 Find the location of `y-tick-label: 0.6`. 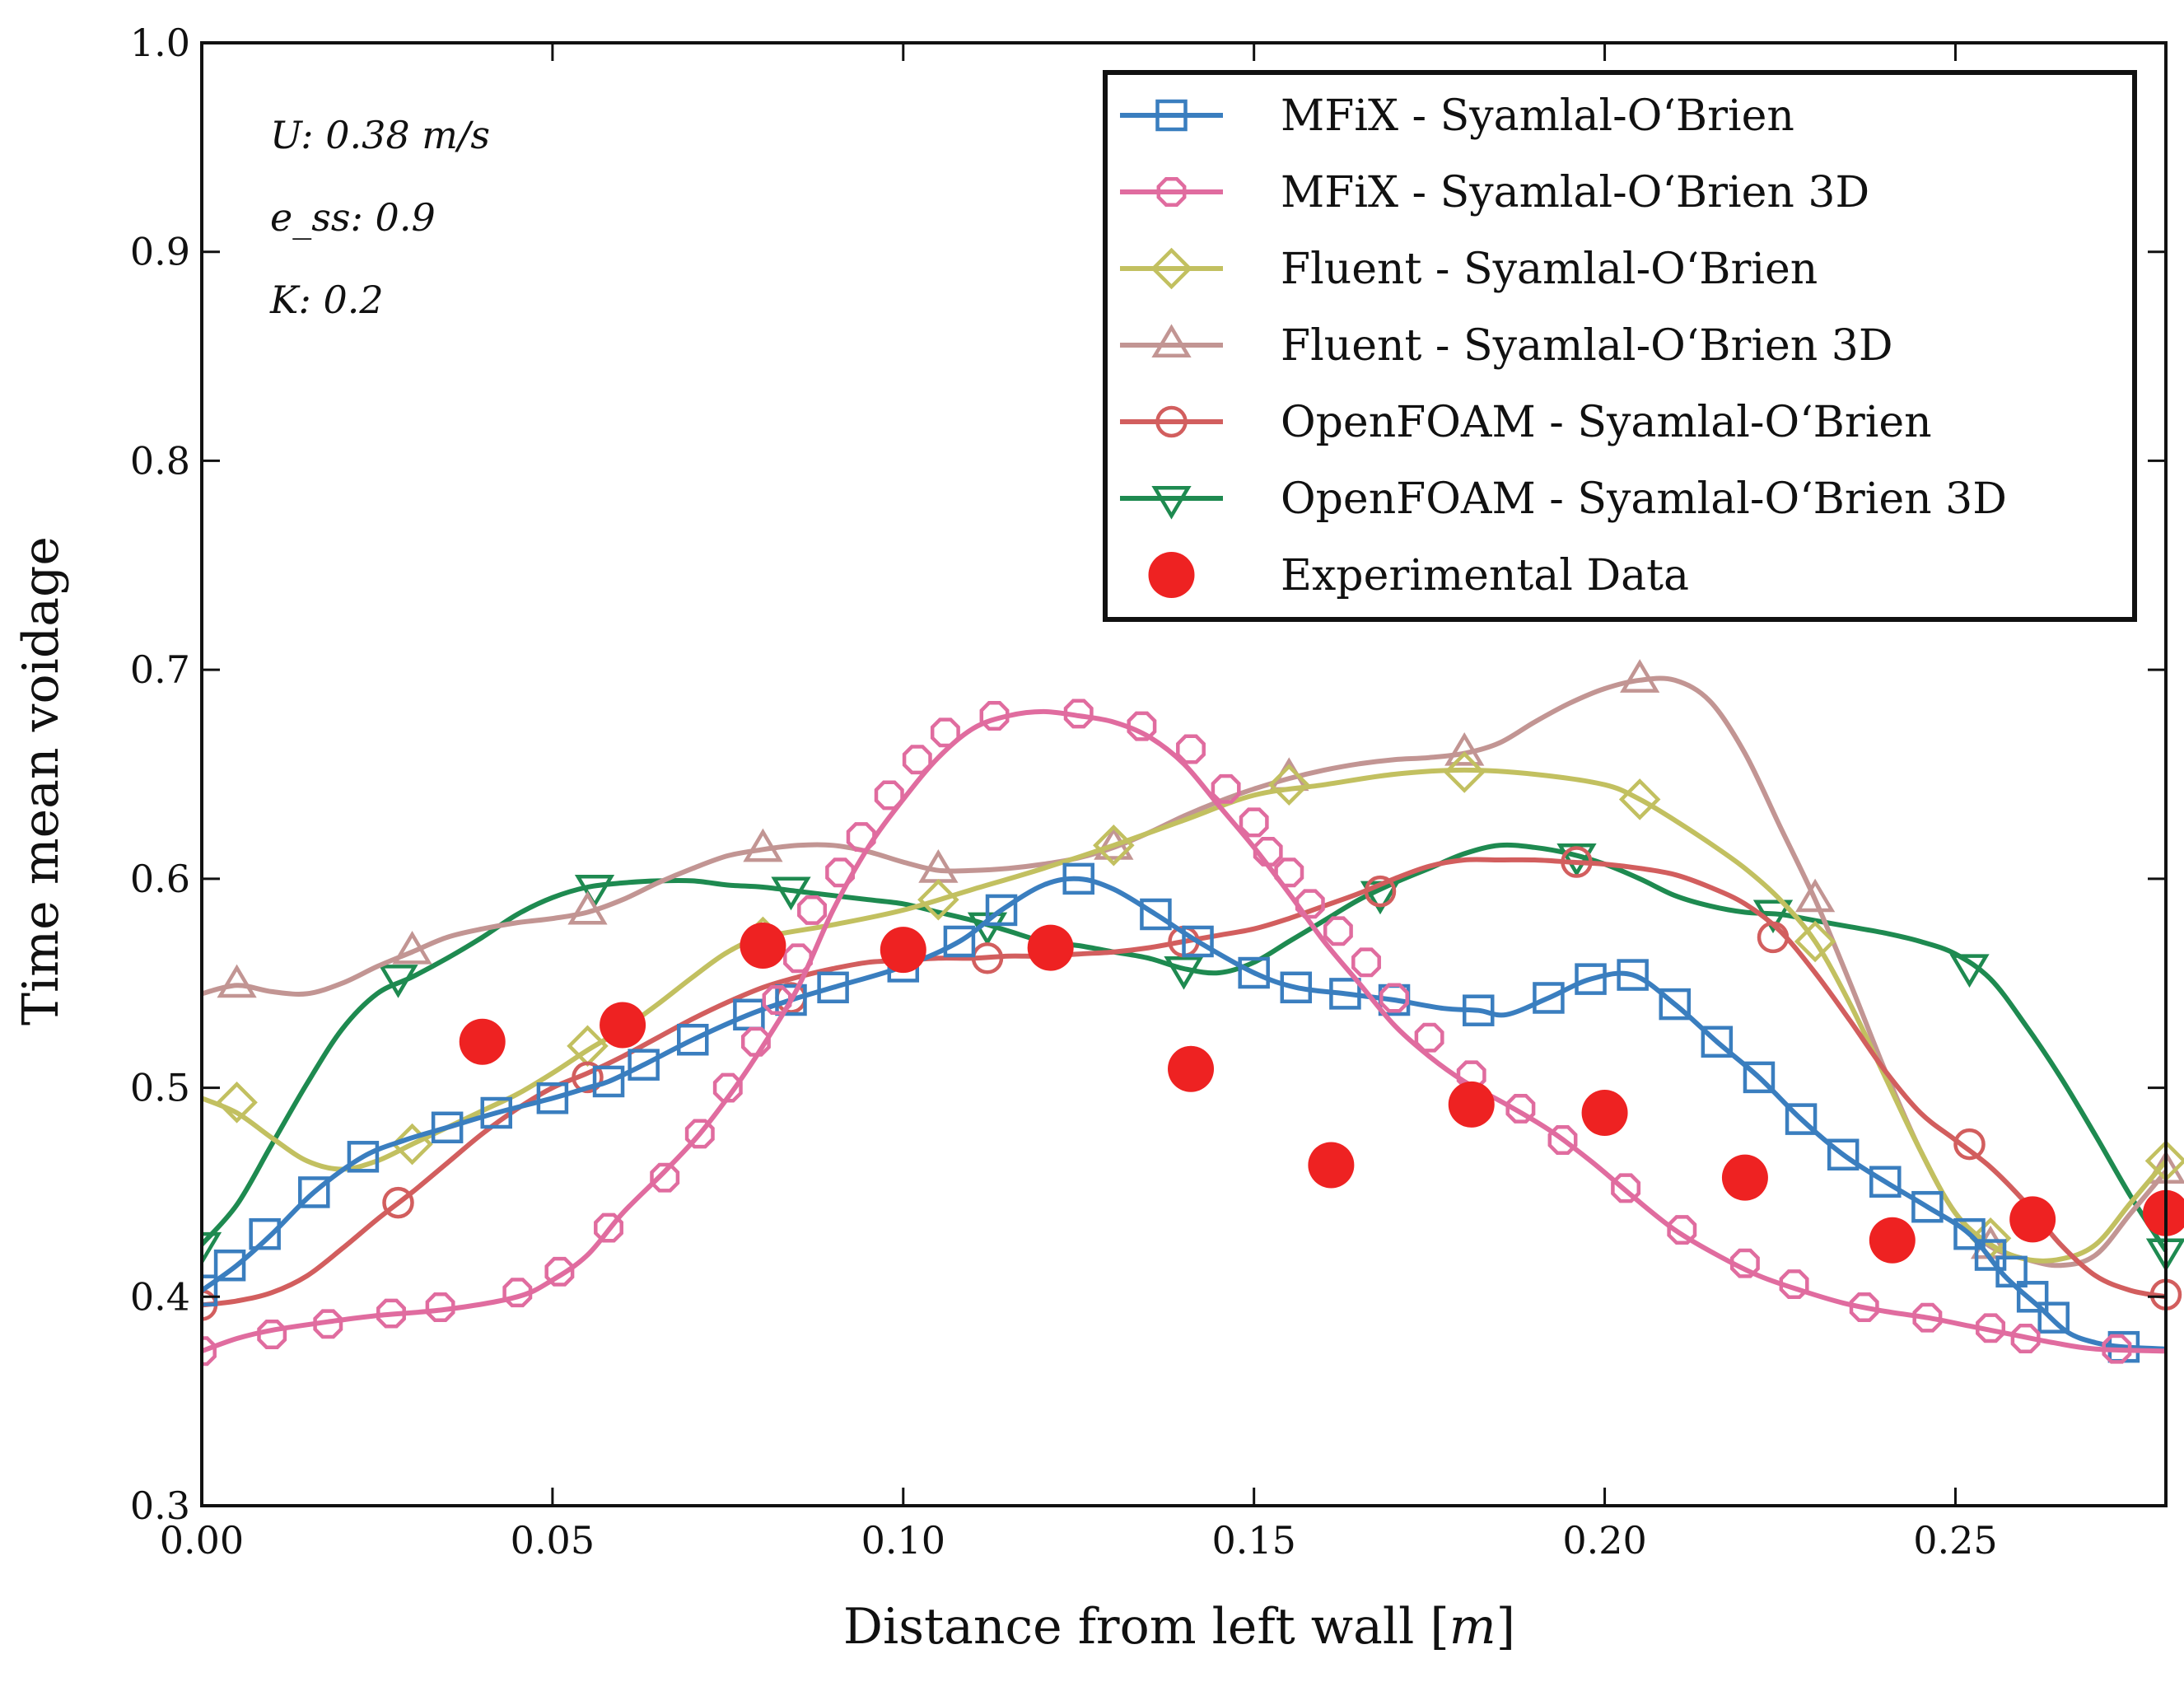

y-tick-label: 0.6 is located at coordinates (160, 879).